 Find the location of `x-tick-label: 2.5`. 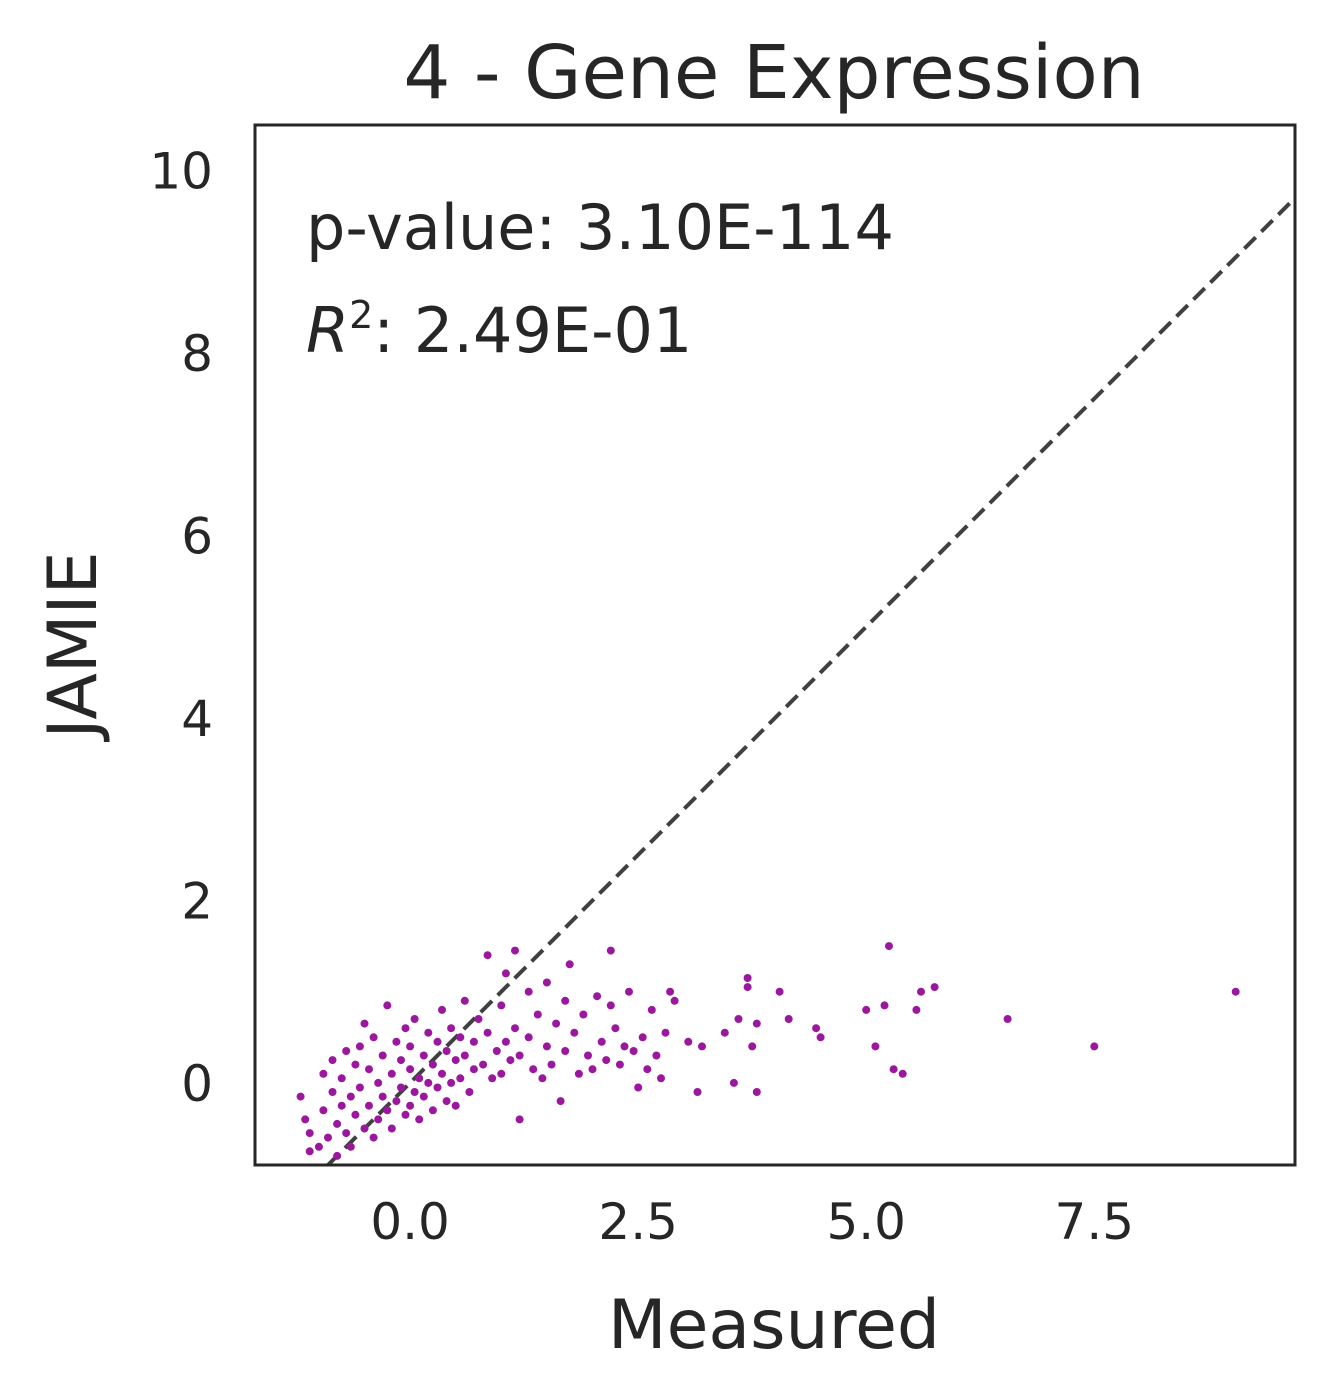

x-tick-label: 2.5 is located at coordinates (638, 1222).